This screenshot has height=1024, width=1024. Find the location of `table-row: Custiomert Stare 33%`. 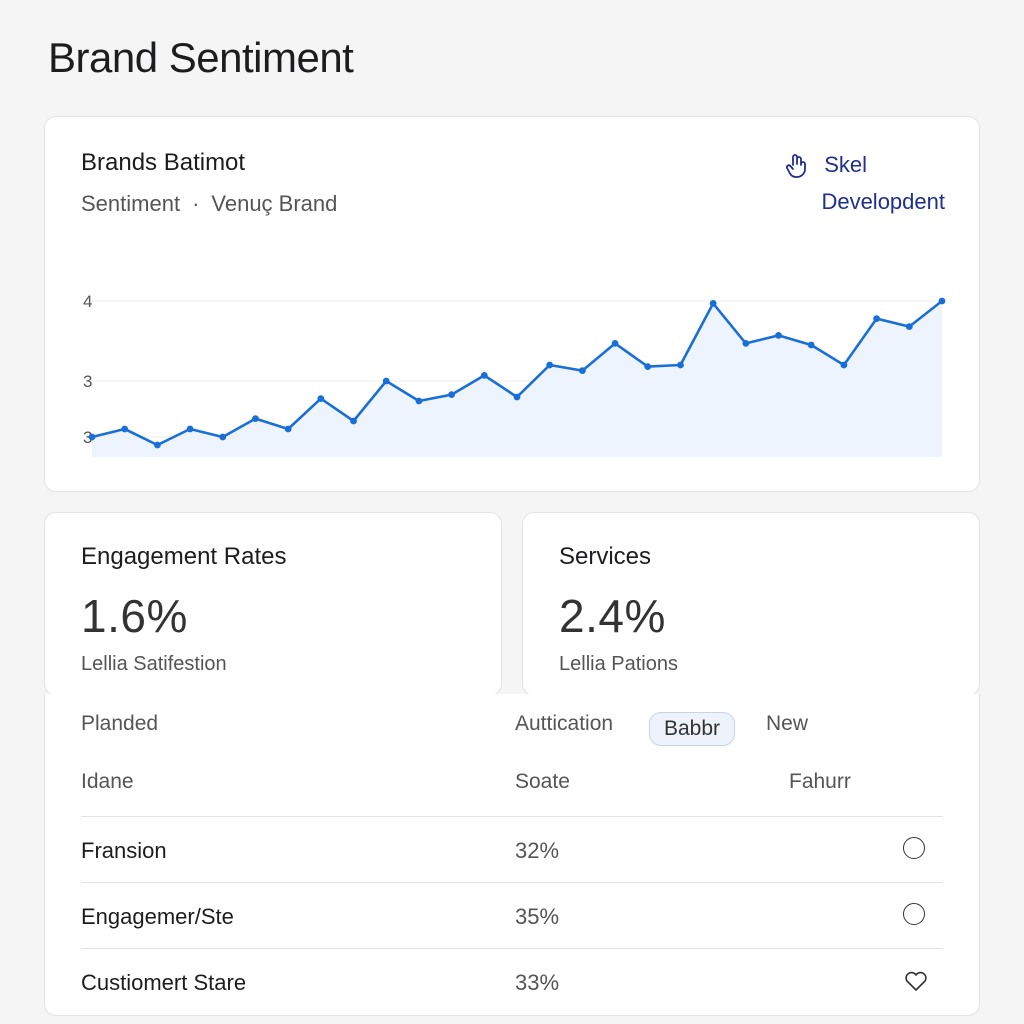

table-row: Custiomert Stare 33% is located at coordinates (512, 981).